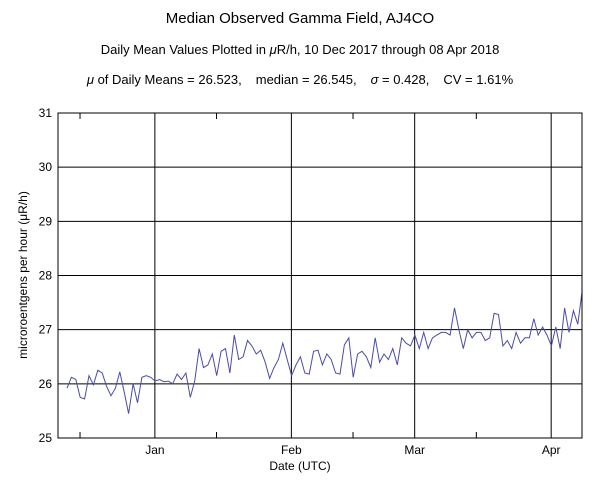 Image resolution: width=600 pixels, height=496 pixels. Describe the element at coordinates (374, 79) in the screenshot. I see `stats-sigma-symbol: σ` at that location.